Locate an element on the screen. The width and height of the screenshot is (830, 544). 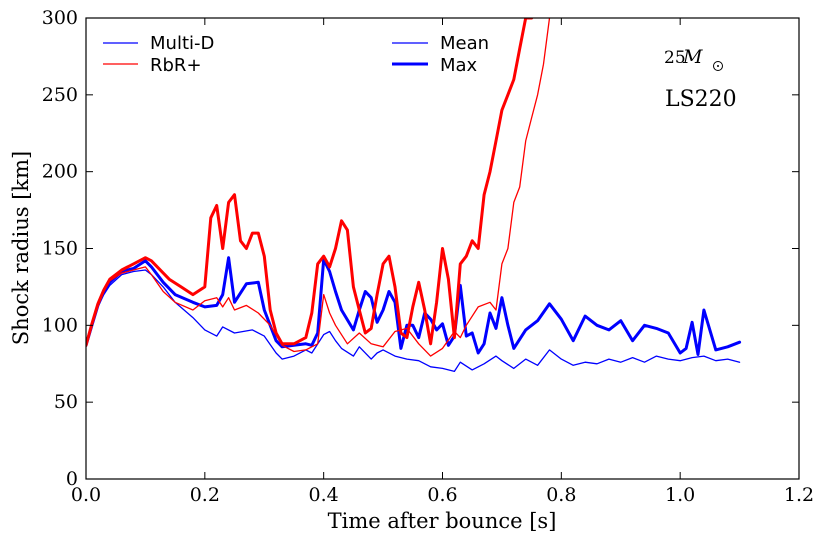
legend-entry-rbr: RbR+ is located at coordinates (152, 65).